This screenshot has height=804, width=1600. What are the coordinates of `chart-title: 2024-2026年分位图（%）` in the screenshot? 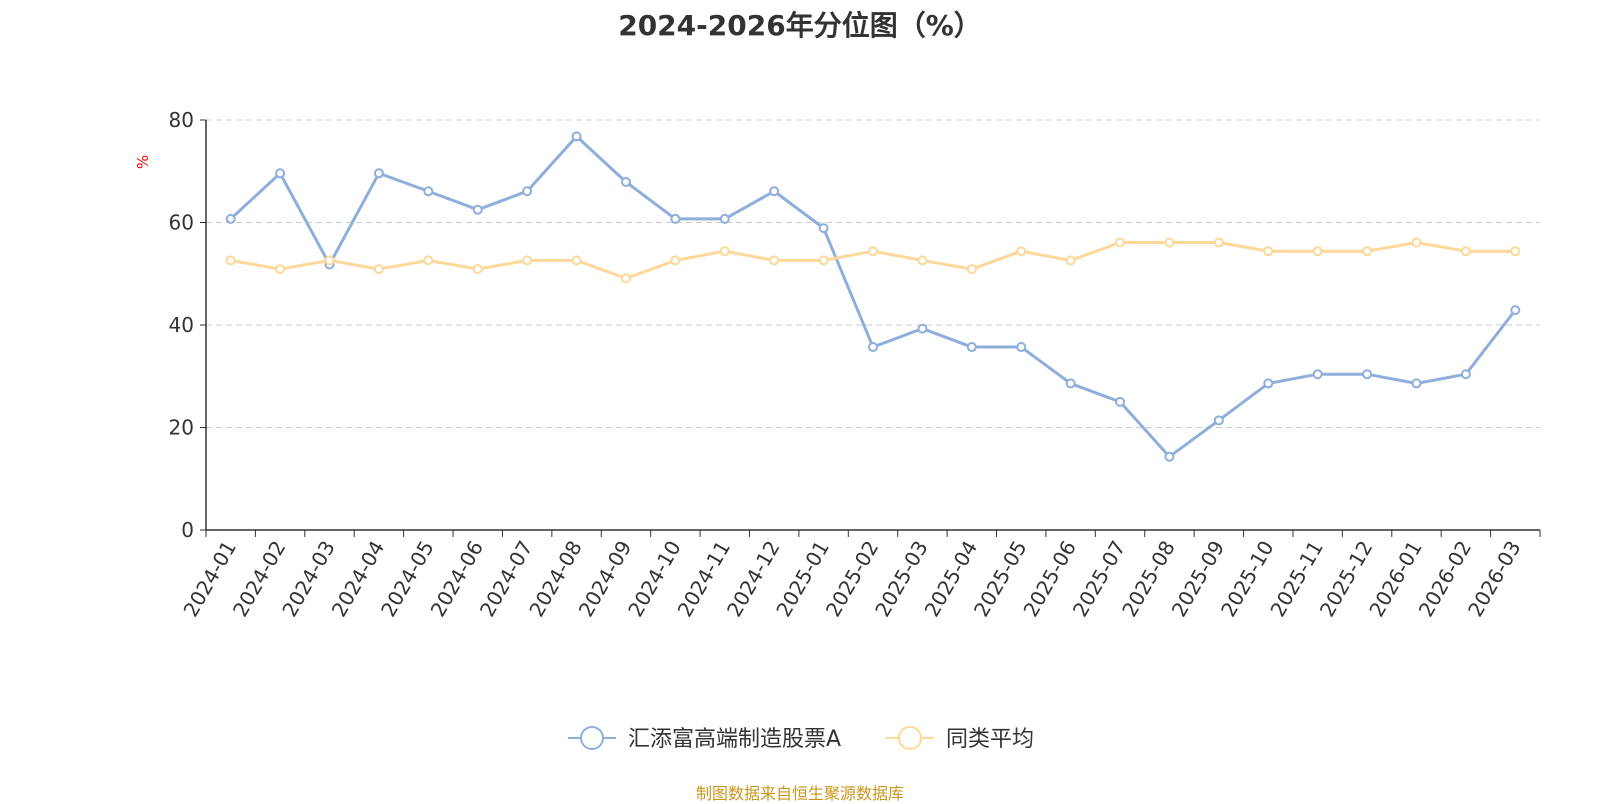 It's located at (800, 25).